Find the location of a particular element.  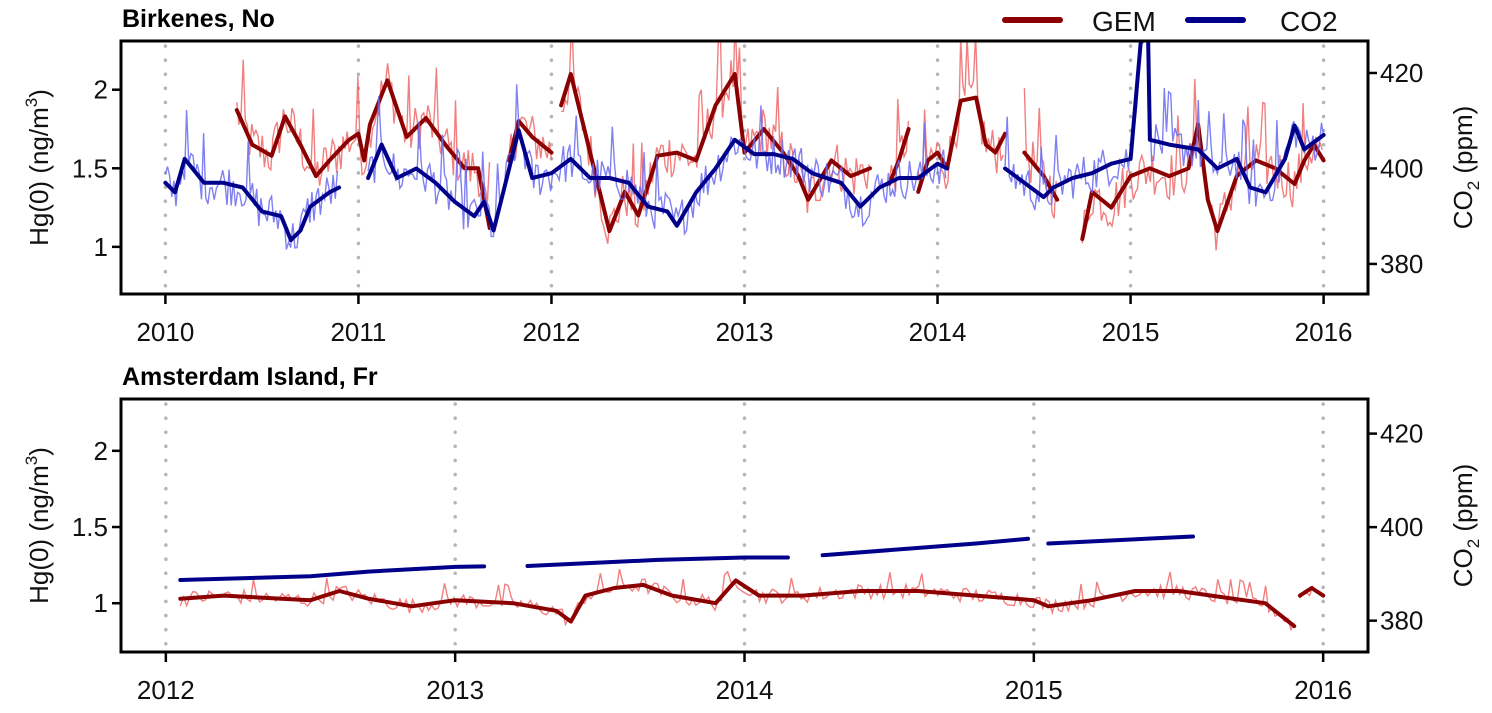

panel-title: Amsterdam Island, Fr is located at coordinates (250, 377).